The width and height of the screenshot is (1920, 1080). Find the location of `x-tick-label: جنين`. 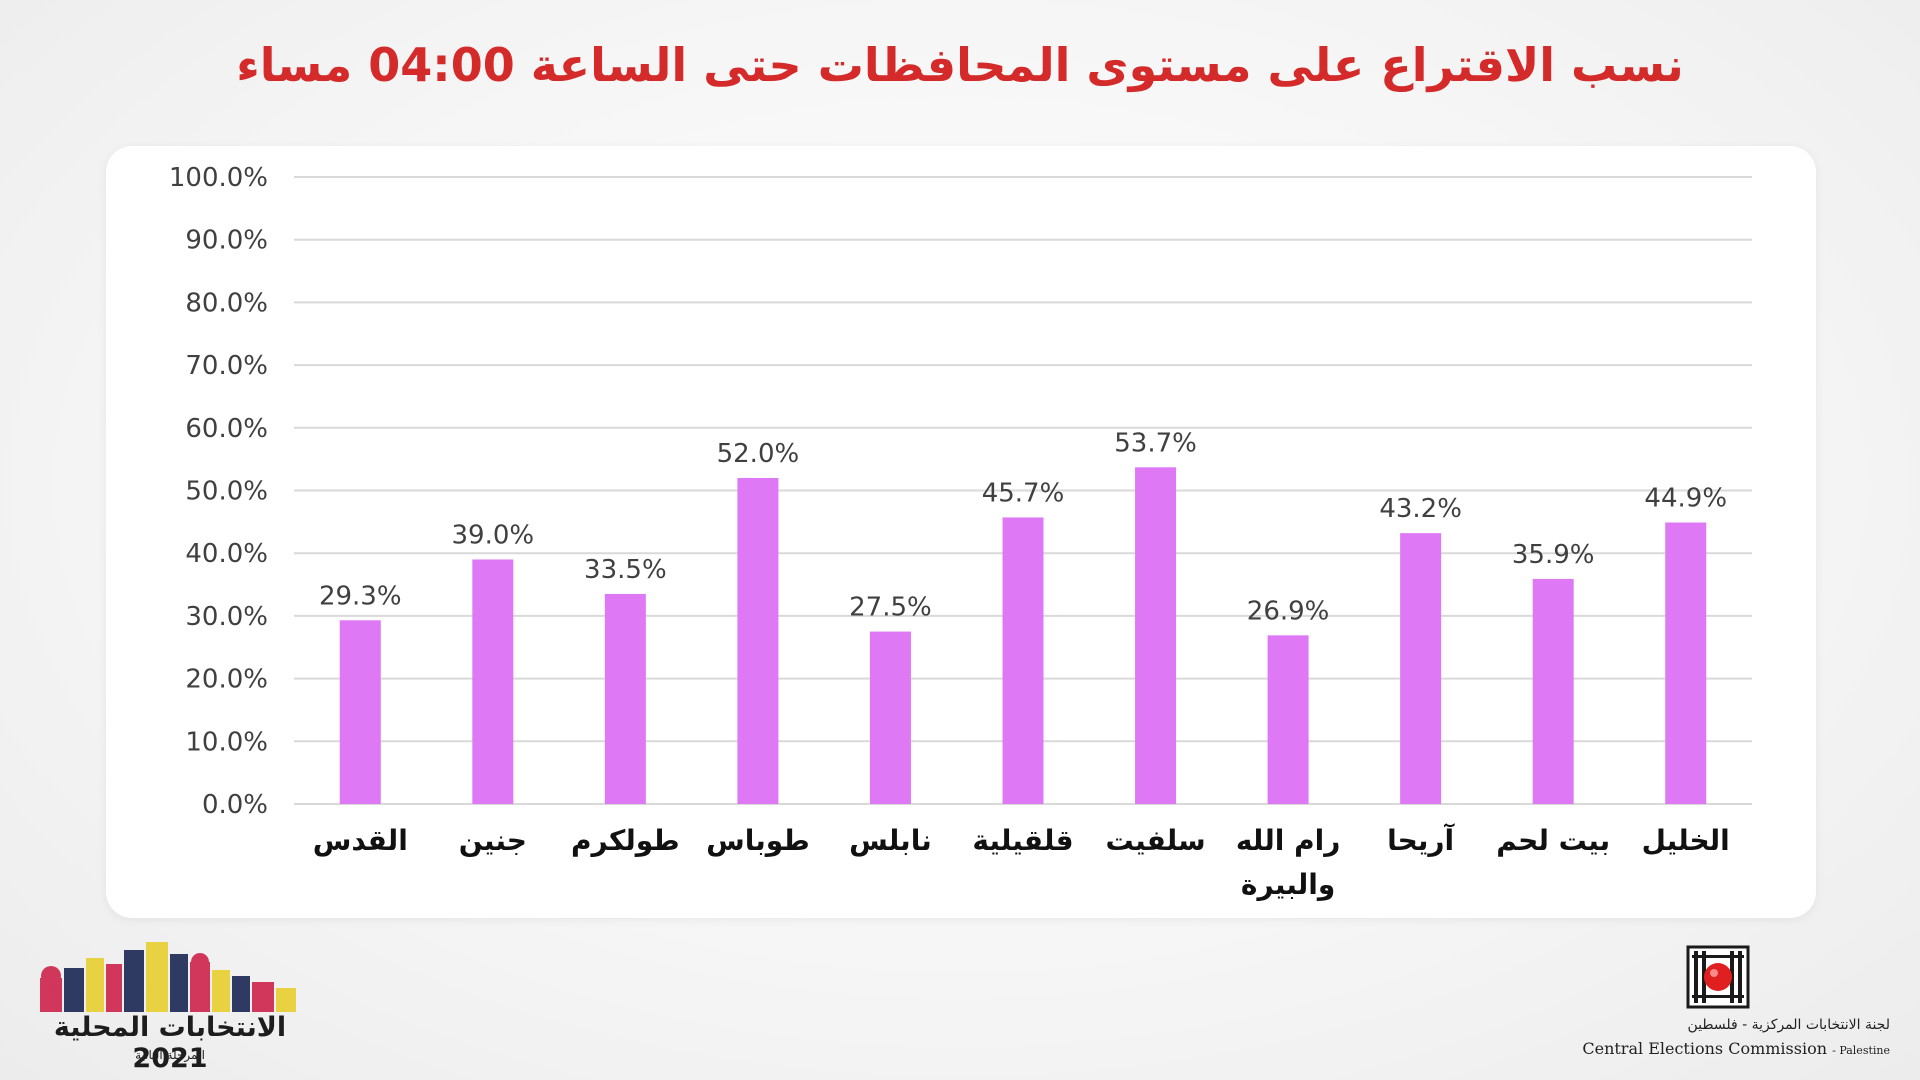

x-tick-label: جنين is located at coordinates (493, 840).